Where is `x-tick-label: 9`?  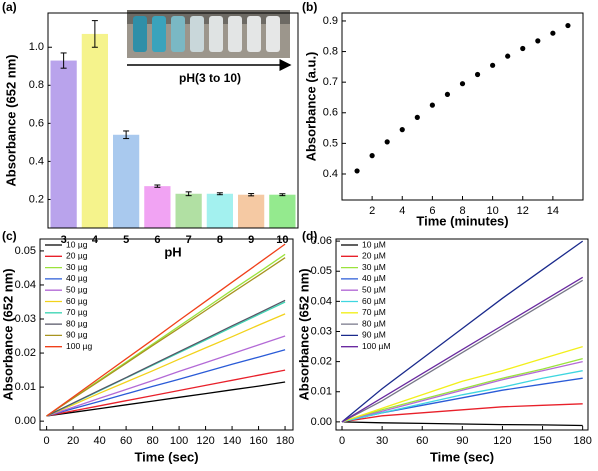
x-tick-label: 9 is located at coordinates (251, 240).